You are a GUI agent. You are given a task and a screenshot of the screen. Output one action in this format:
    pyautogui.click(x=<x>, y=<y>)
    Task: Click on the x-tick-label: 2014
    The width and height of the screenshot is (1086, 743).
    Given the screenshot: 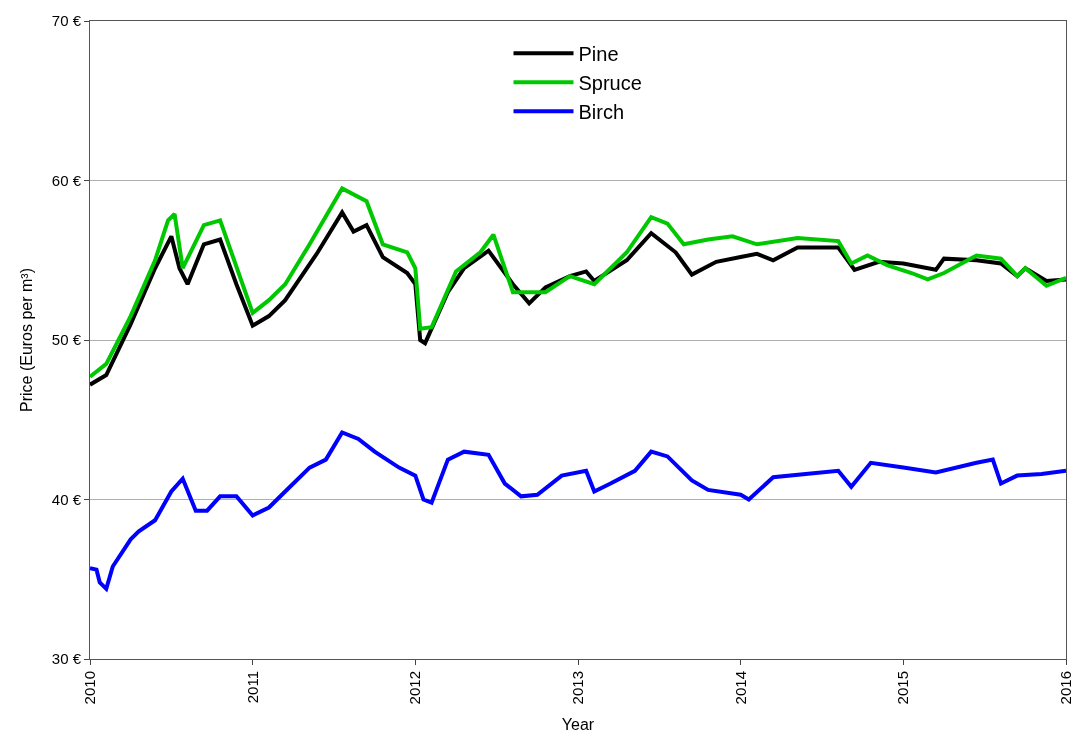 What is the action you would take?
    pyautogui.click(x=740, y=688)
    